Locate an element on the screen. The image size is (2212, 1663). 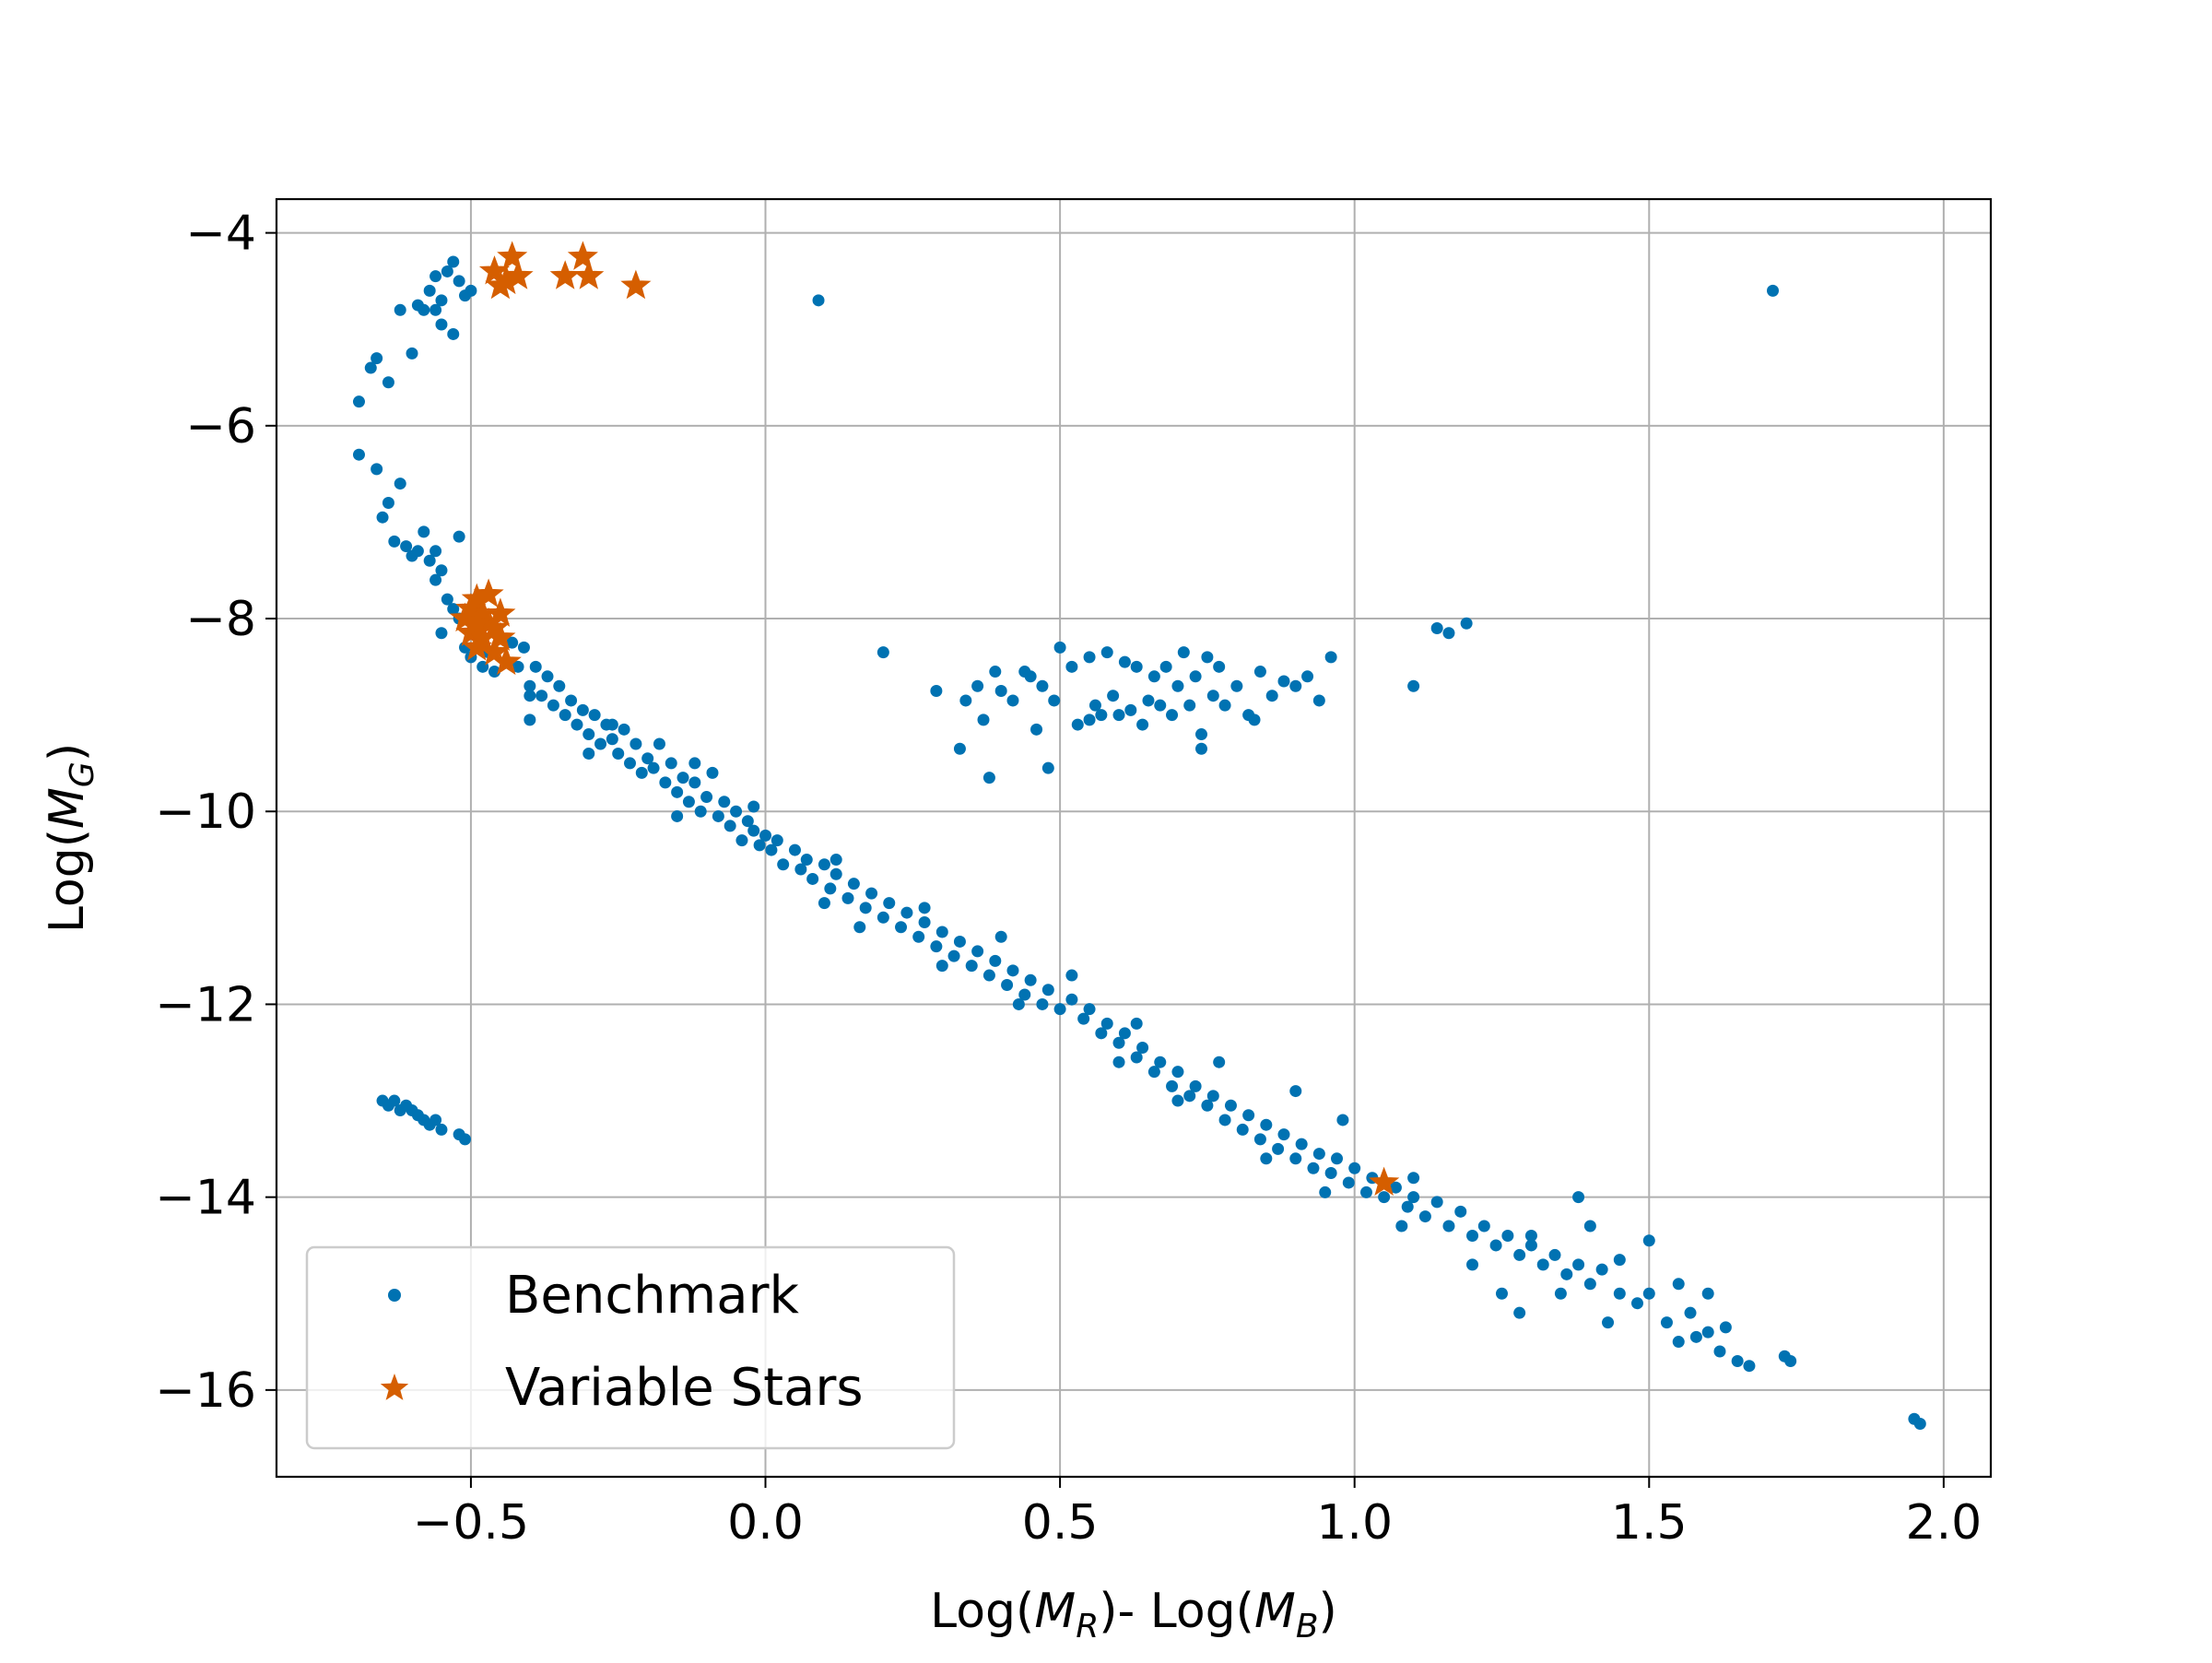
x-tick-label: 2.0 is located at coordinates (1944, 1523).